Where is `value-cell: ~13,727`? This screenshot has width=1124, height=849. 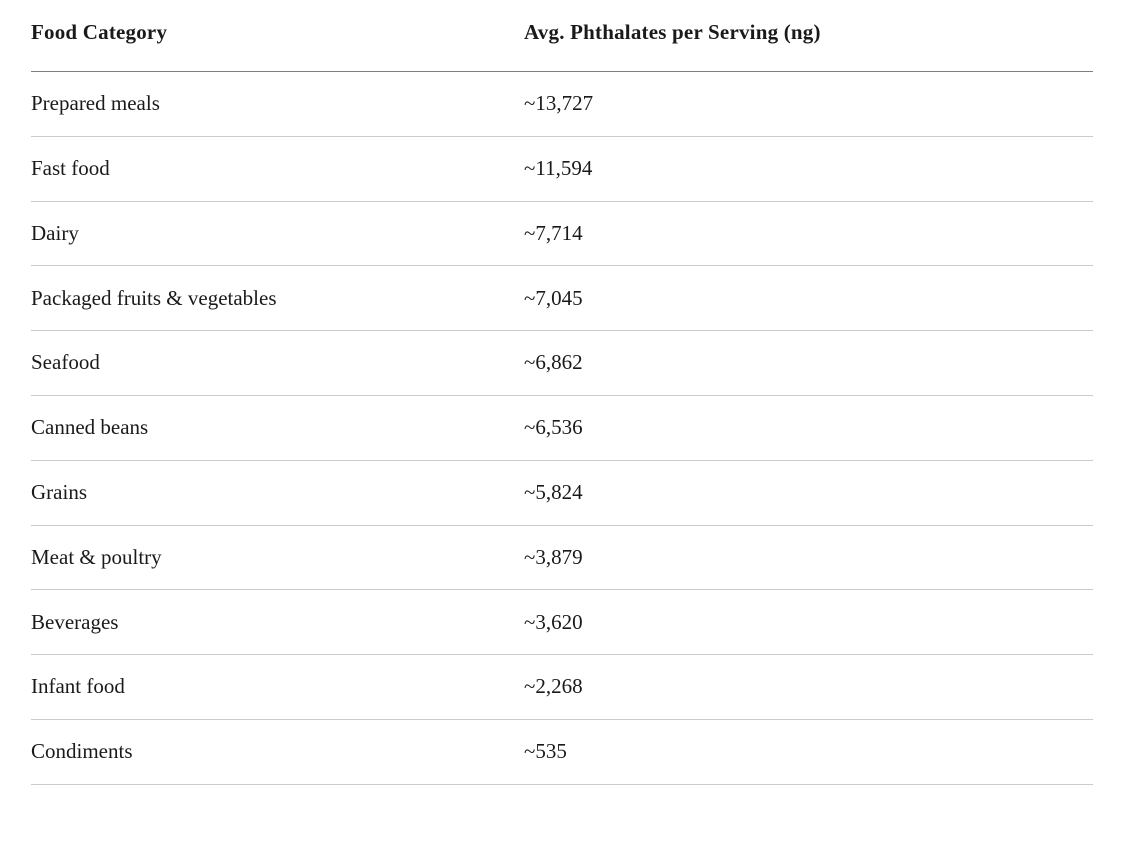 value-cell: ~13,727 is located at coordinates (559, 103).